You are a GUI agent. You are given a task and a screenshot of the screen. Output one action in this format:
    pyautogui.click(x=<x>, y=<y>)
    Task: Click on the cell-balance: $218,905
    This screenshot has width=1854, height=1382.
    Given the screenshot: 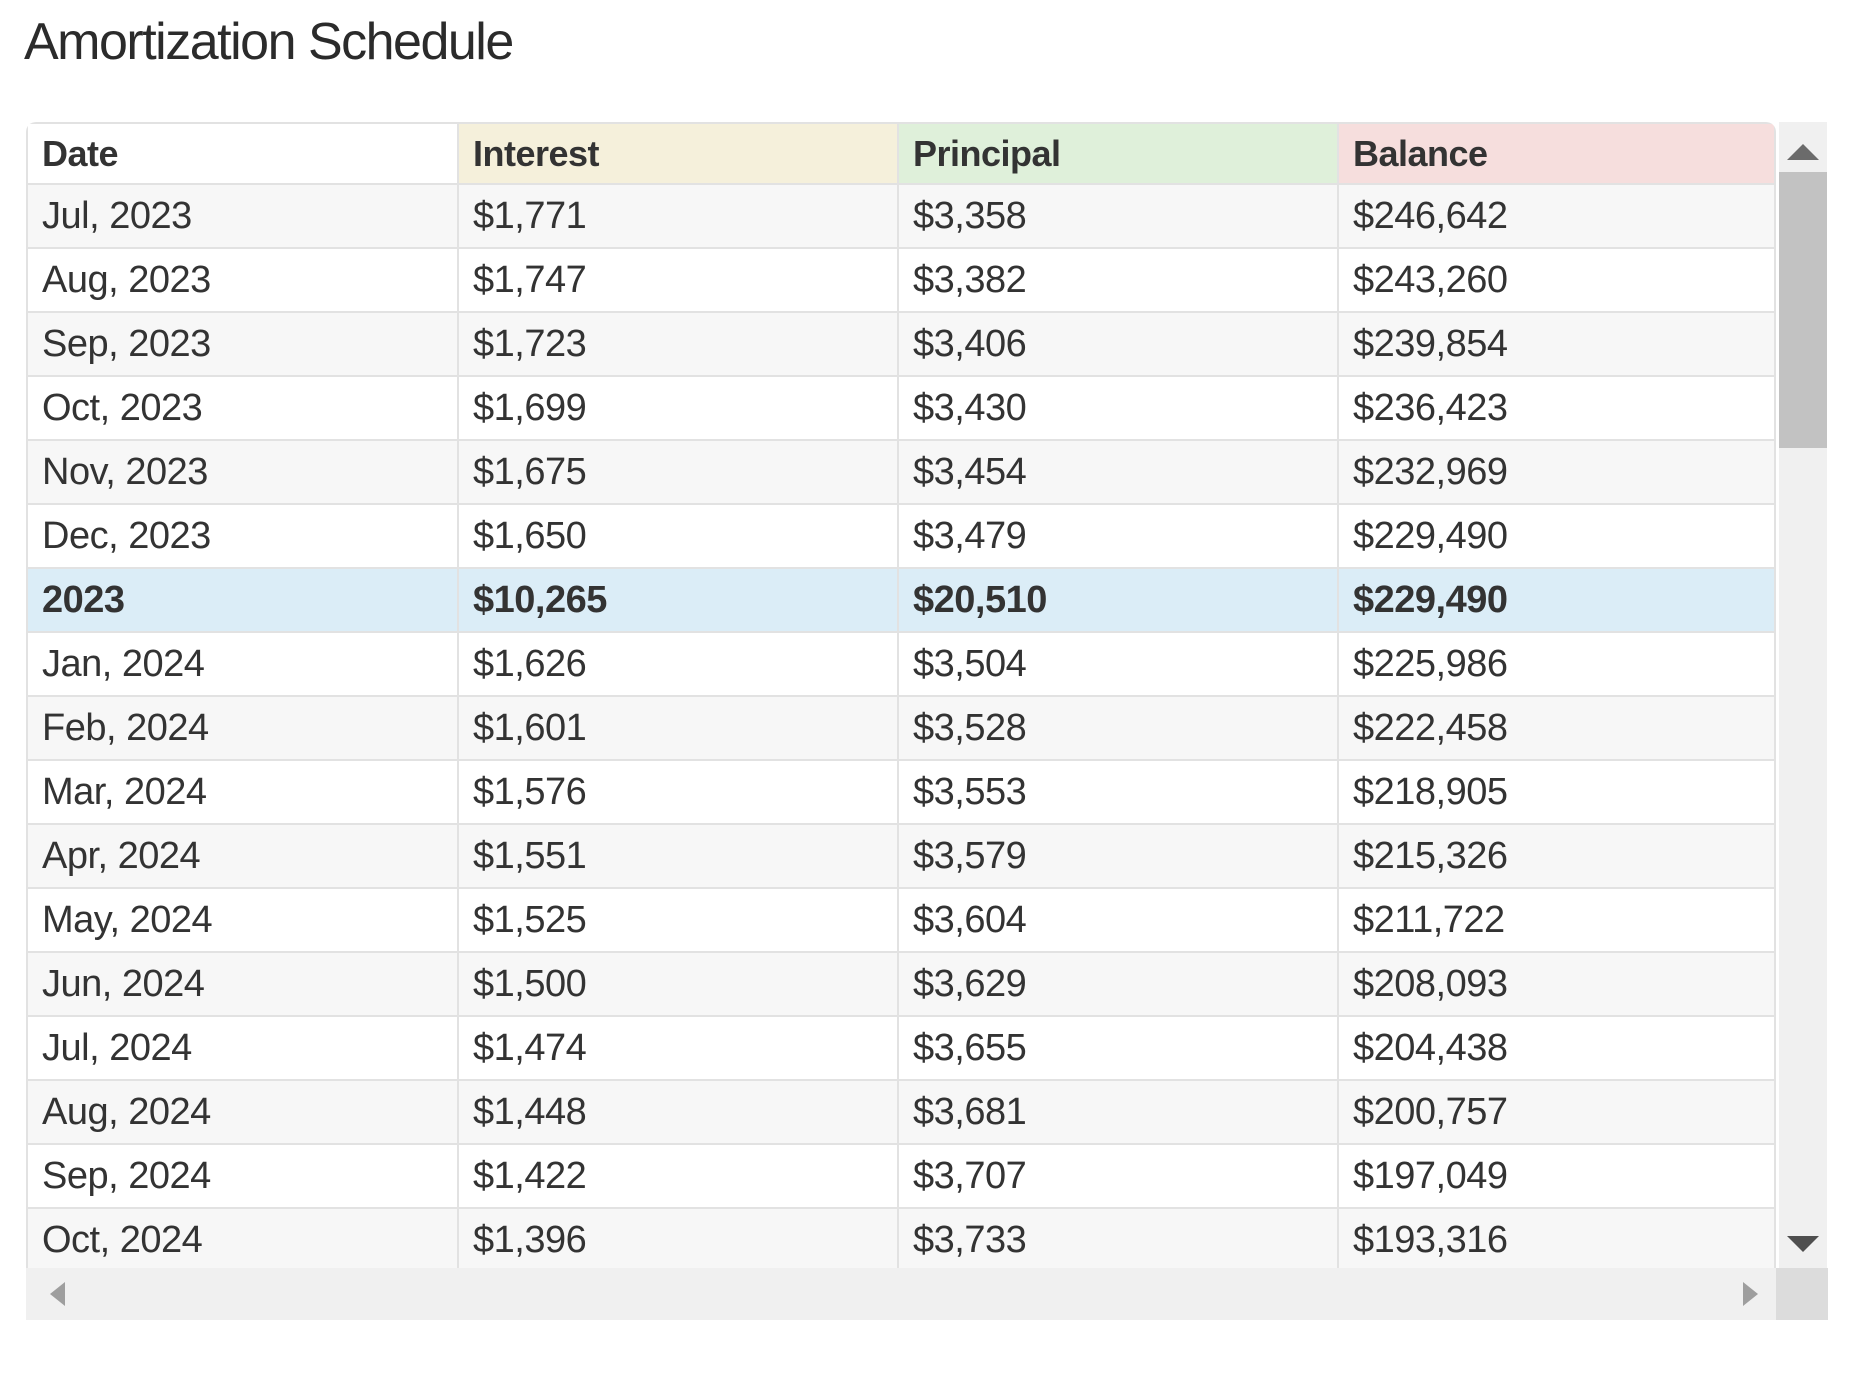 What is the action you would take?
    pyautogui.click(x=1556, y=792)
    